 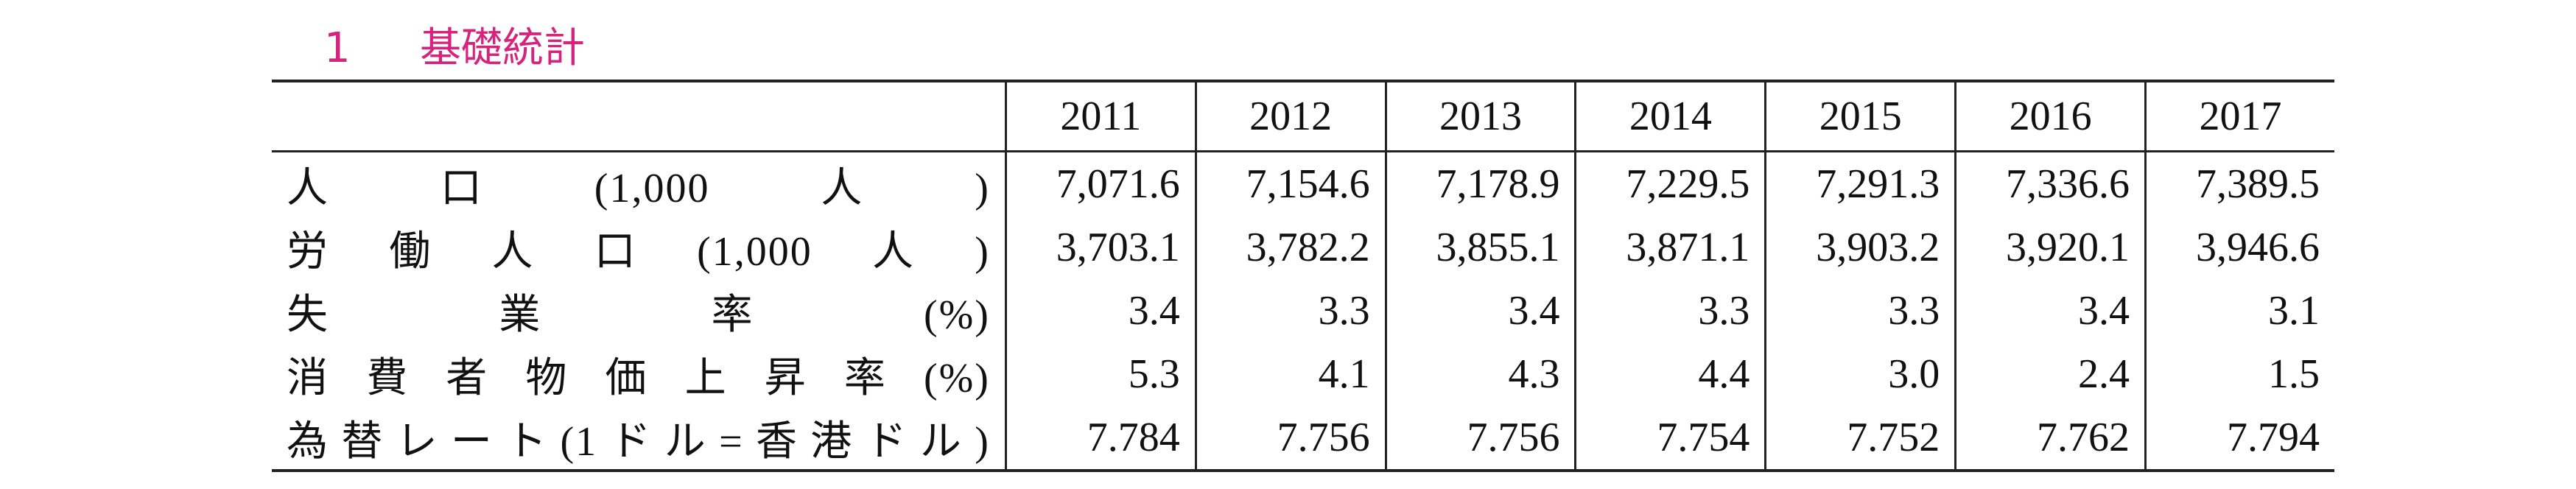 What do you see at coordinates (502, 48) in the screenshot?
I see `section-title: 基礎統計` at bounding box center [502, 48].